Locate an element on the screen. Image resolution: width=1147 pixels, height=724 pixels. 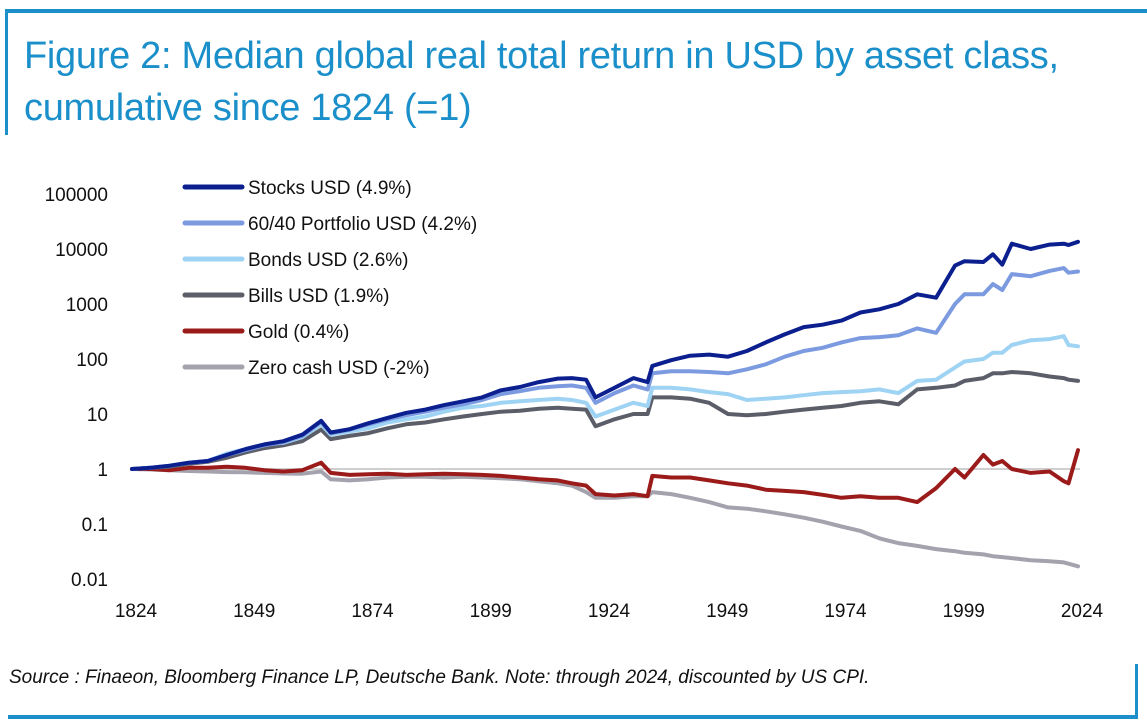
legend-item: 60/40 Portfolio USD (4.2%) is located at coordinates (329, 224).